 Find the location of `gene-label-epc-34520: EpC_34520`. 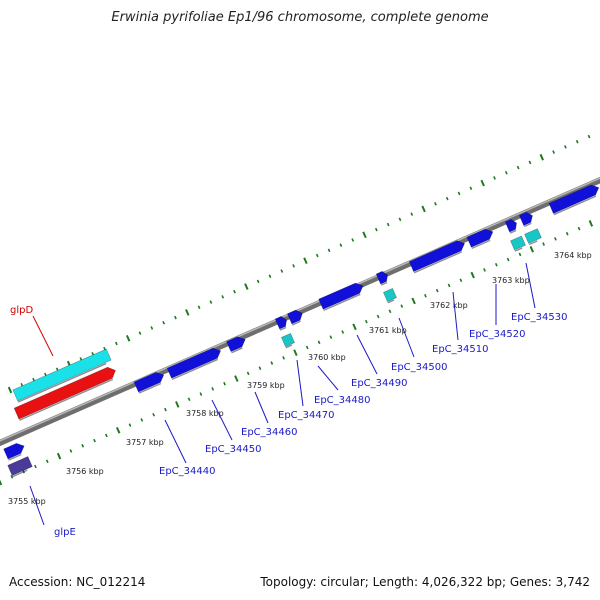

gene-label-epc-34520: EpC_34520 is located at coordinates (497, 334).